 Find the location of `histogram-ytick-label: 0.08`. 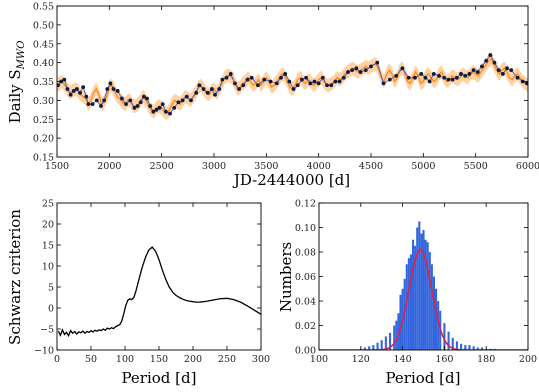

histogram-ytick-label: 0.08 is located at coordinates (305, 253).